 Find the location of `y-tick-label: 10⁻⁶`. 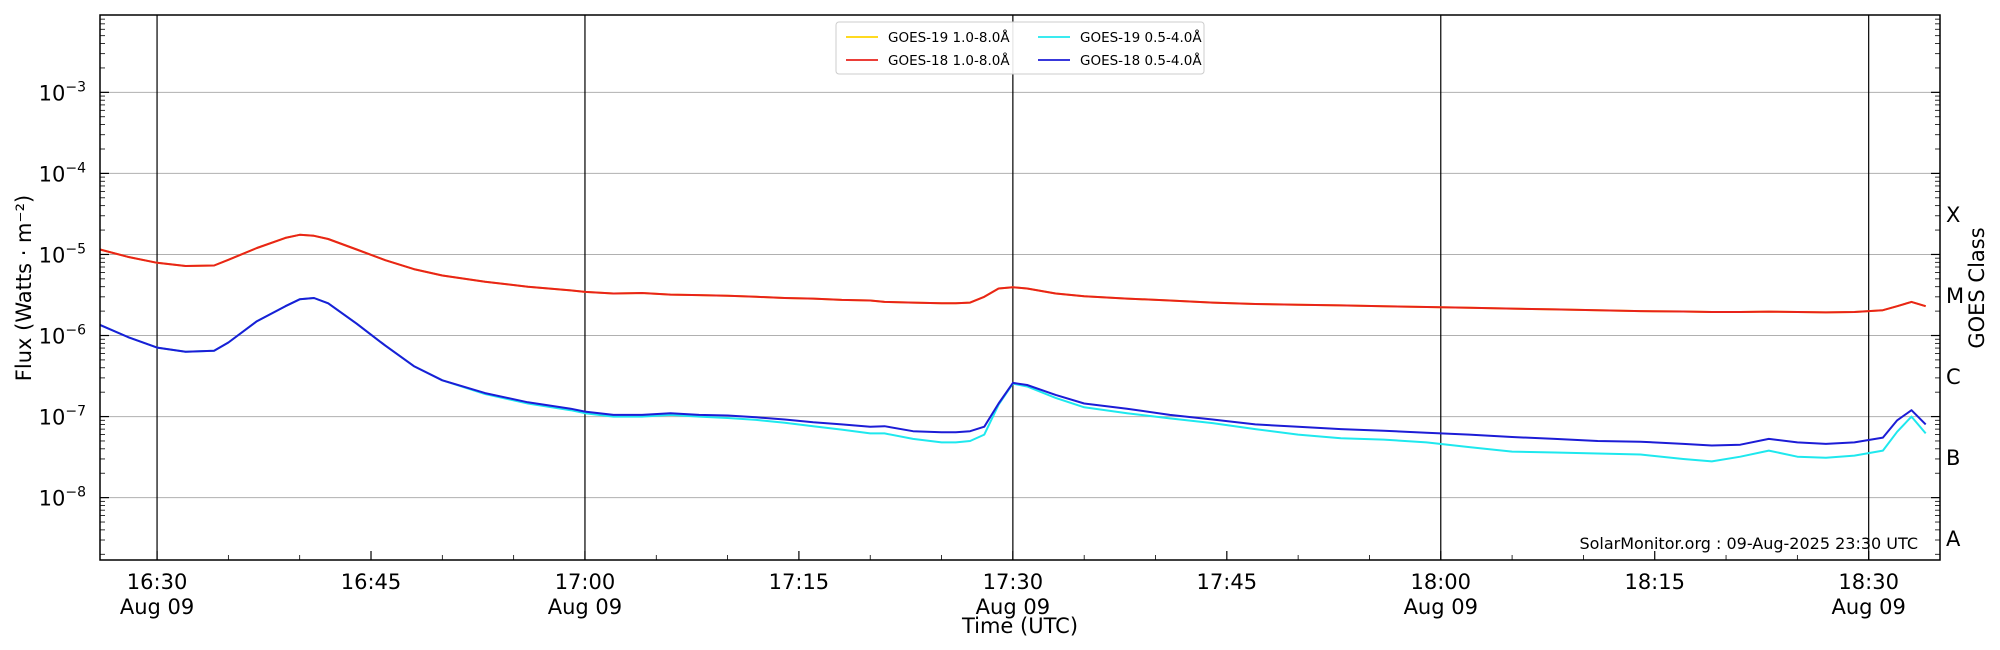

y-tick-label: 10⁻⁶ is located at coordinates (62, 336).